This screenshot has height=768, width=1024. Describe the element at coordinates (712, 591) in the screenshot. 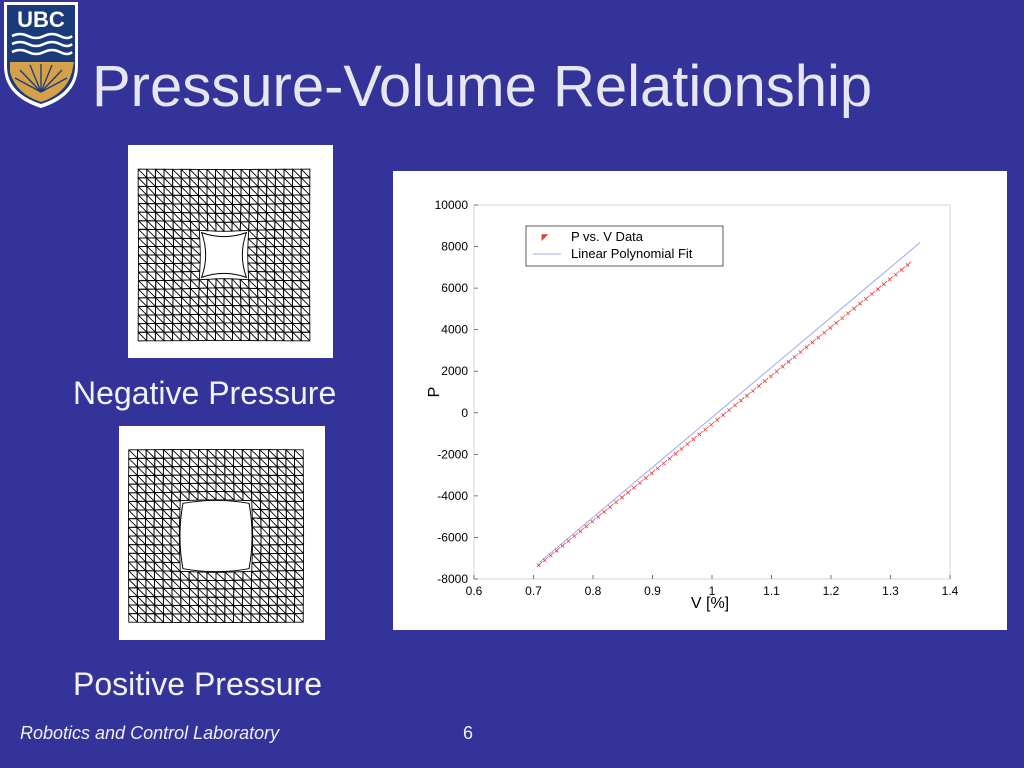

I see `x-tick-label: 1` at that location.